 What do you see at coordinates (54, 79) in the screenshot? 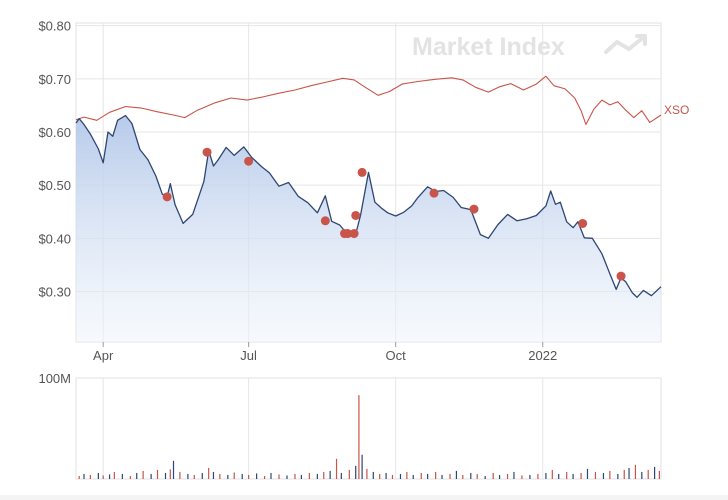
I see `y-tick-label: $0.70` at bounding box center [54, 79].